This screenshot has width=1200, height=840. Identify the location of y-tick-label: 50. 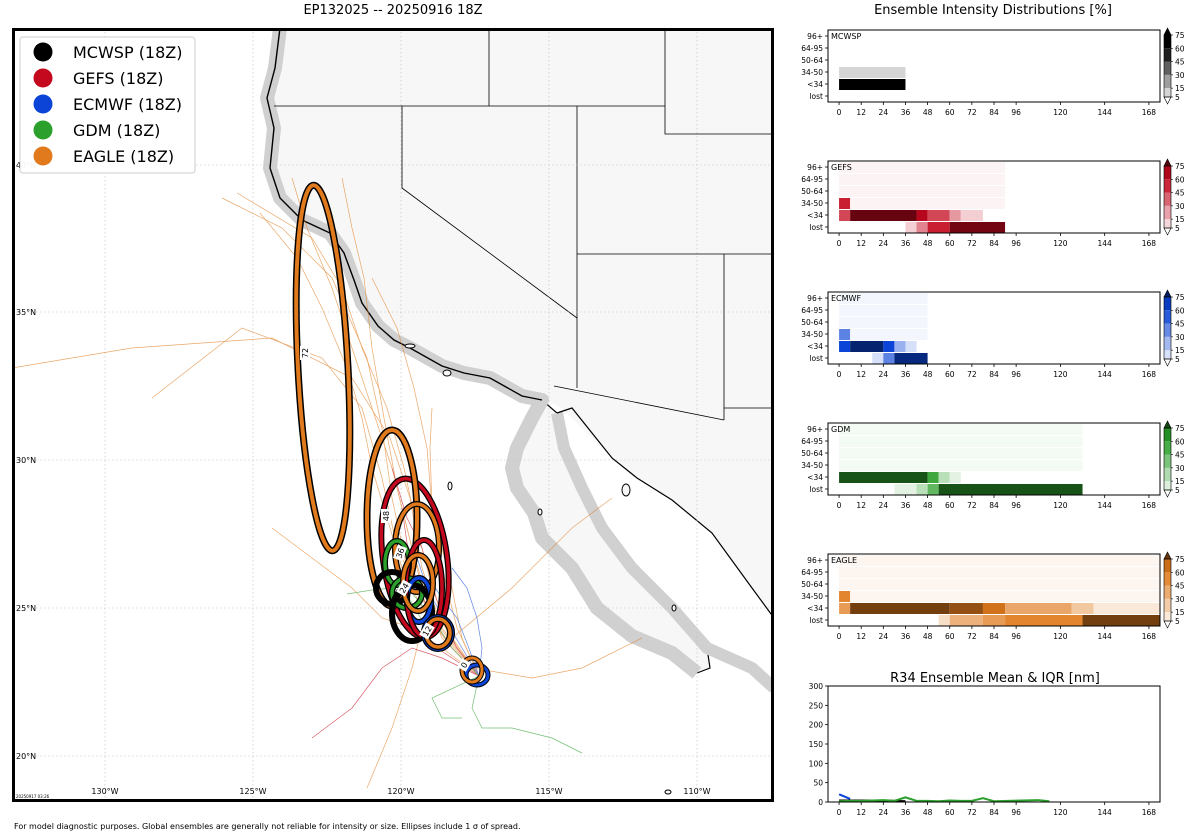
(818, 783).